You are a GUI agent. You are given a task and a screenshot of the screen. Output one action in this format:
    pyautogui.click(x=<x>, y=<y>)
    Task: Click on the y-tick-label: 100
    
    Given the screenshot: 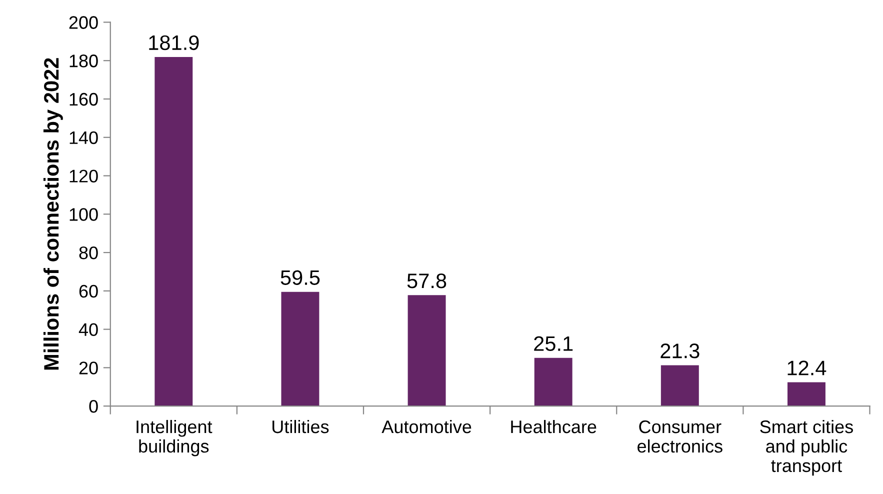 What is the action you would take?
    pyautogui.click(x=84, y=214)
    